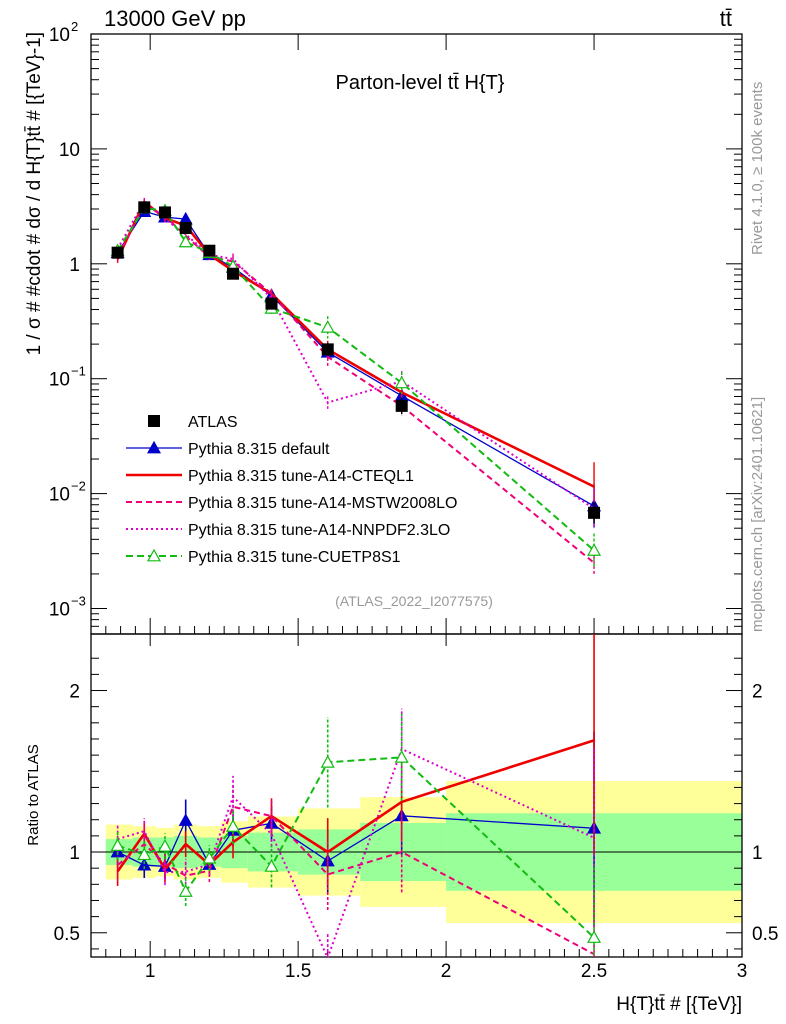  What do you see at coordinates (150, 971) in the screenshot?
I see `x-tick-label: 1` at bounding box center [150, 971].